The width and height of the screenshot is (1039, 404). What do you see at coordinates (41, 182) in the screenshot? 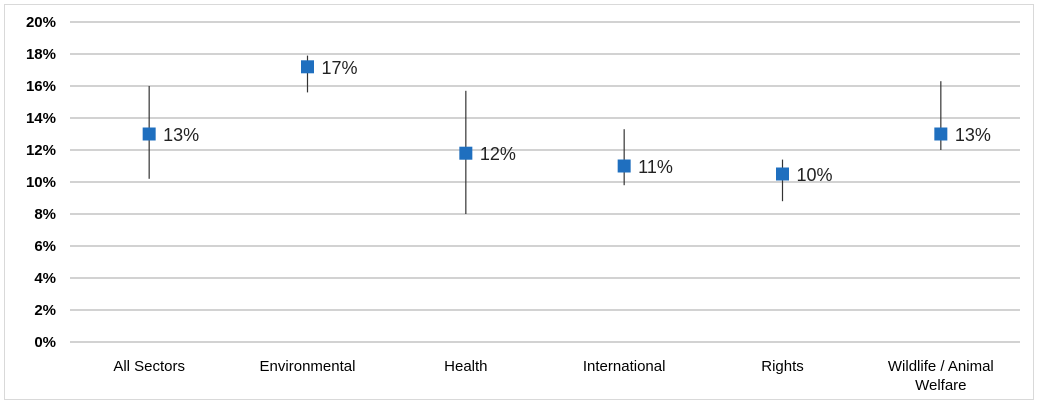
I see `y-tick-label: 10%` at bounding box center [41, 182].